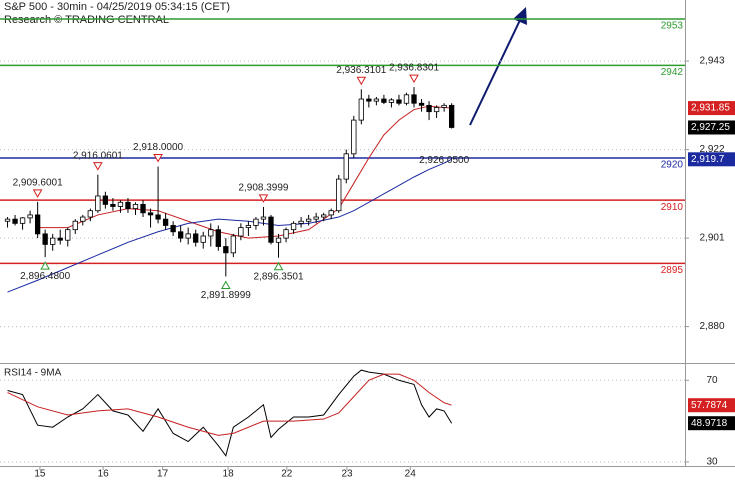  I want to click on price-tag-label: 57.7874, so click(709, 405).